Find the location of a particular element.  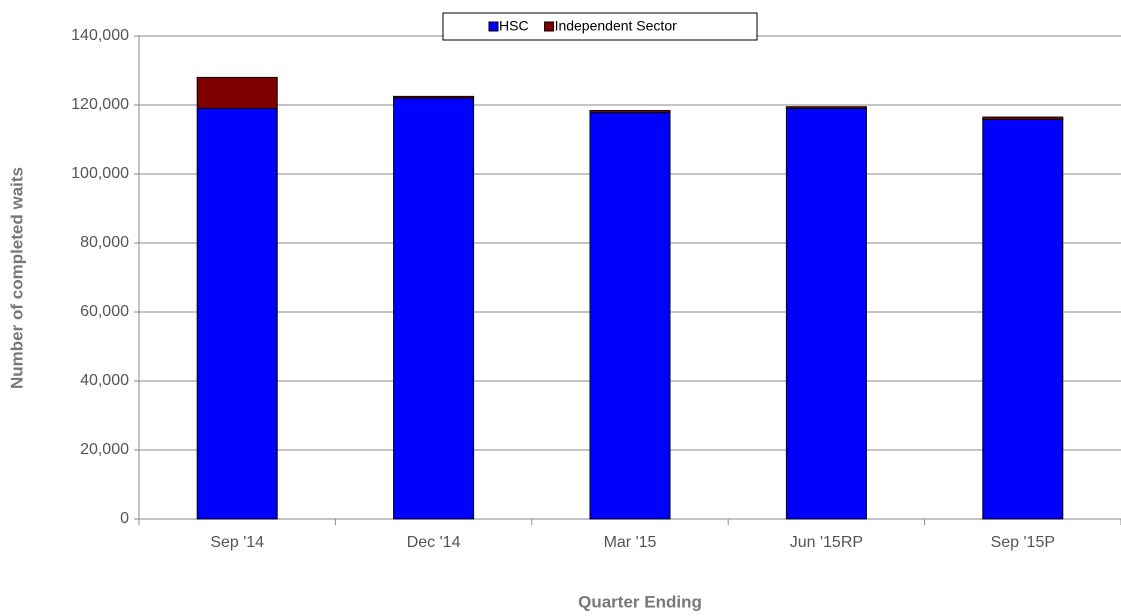

x-tick-label: Mar '15 is located at coordinates (630, 542).